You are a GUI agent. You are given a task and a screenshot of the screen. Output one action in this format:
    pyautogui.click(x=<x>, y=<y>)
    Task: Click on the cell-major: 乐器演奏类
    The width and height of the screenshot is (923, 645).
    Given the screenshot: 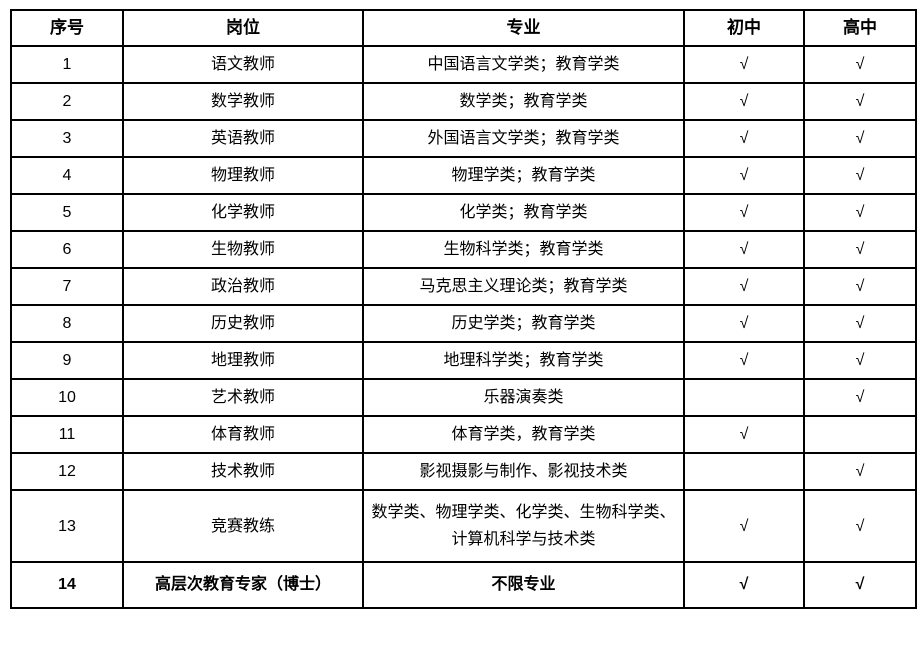 What is the action you would take?
    pyautogui.click(x=523, y=397)
    